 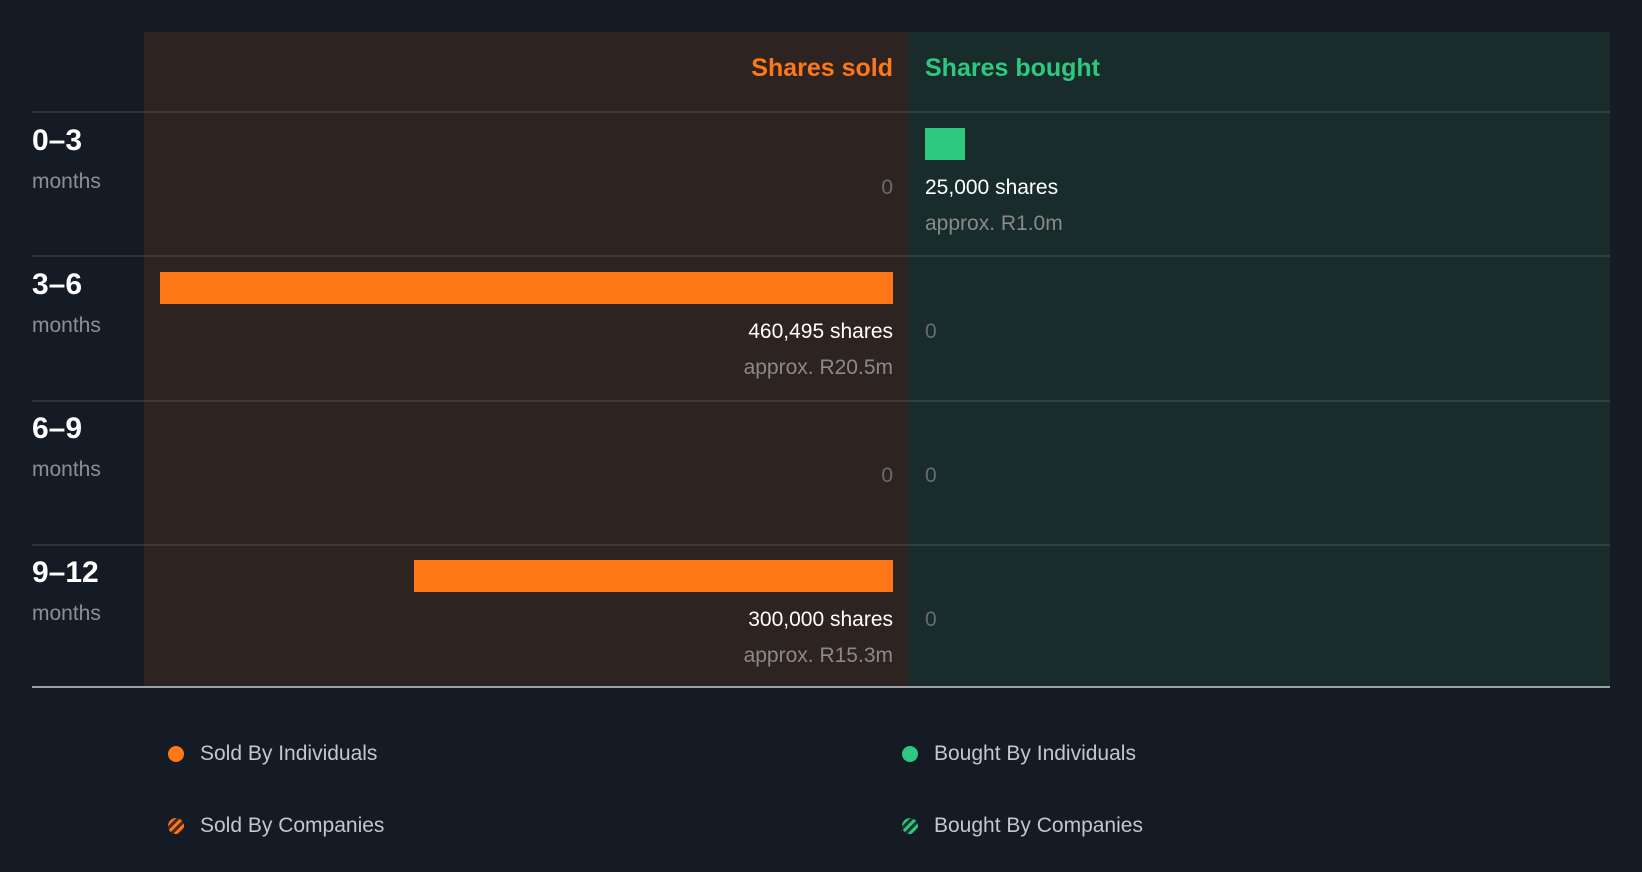 What do you see at coordinates (992, 187) in the screenshot?
I see `bought-shares-value: 25,000 shares` at bounding box center [992, 187].